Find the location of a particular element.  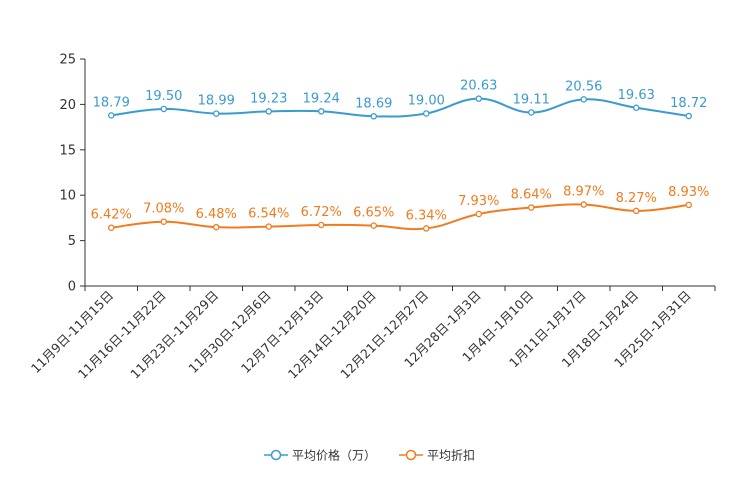

x-tick-label: 12月14日-12月20日 is located at coordinates (332, 335).